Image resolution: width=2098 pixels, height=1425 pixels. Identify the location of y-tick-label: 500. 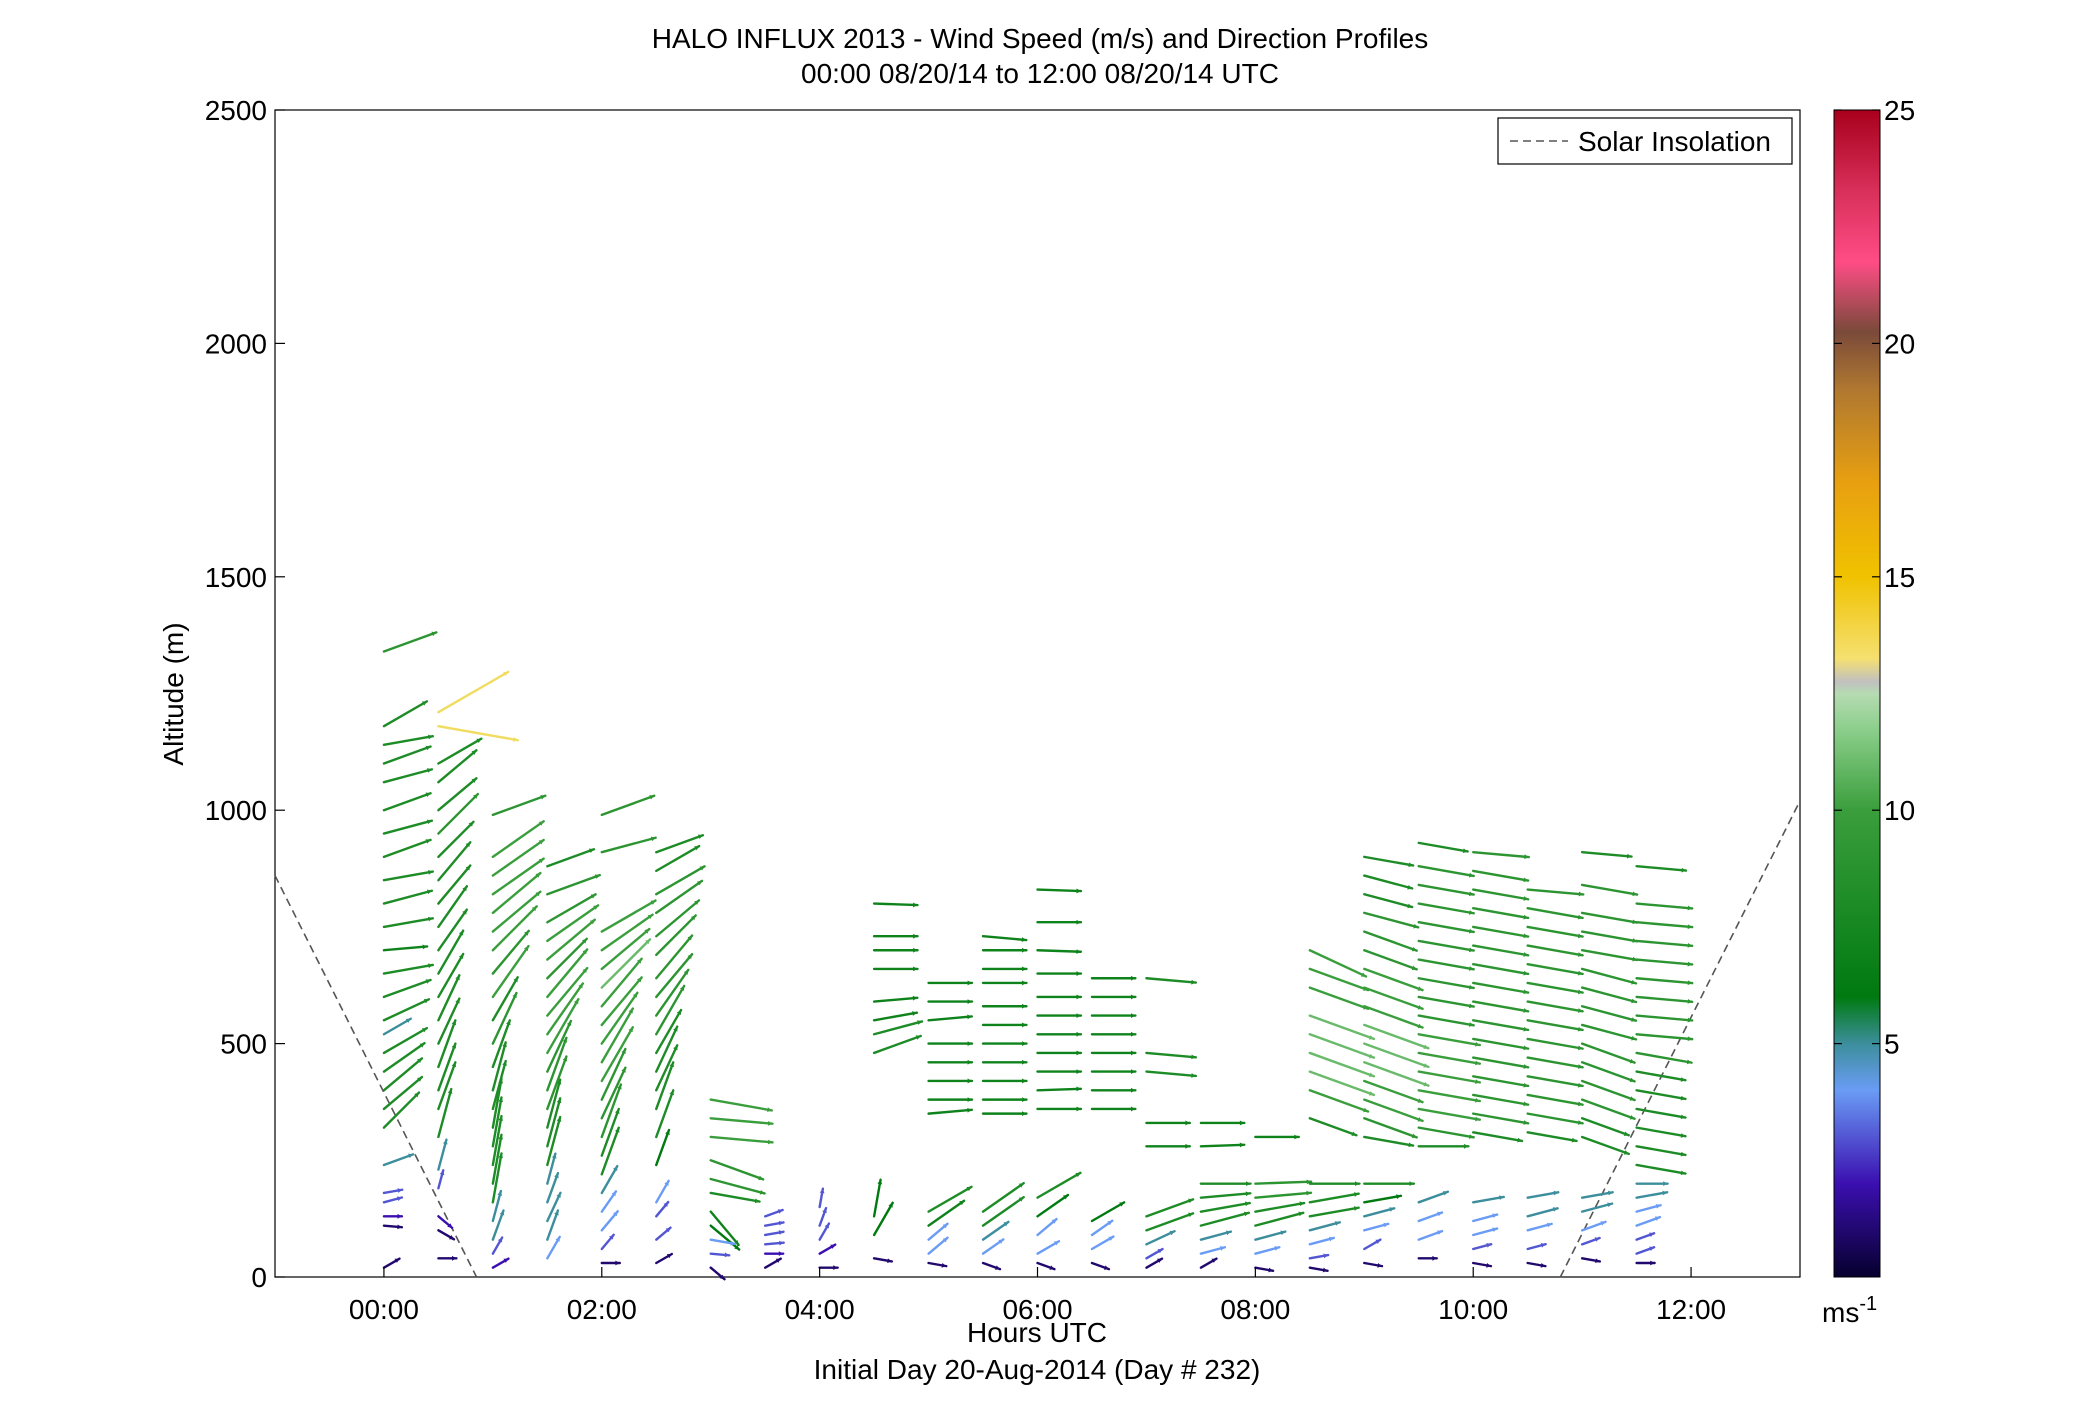
(243, 1044).